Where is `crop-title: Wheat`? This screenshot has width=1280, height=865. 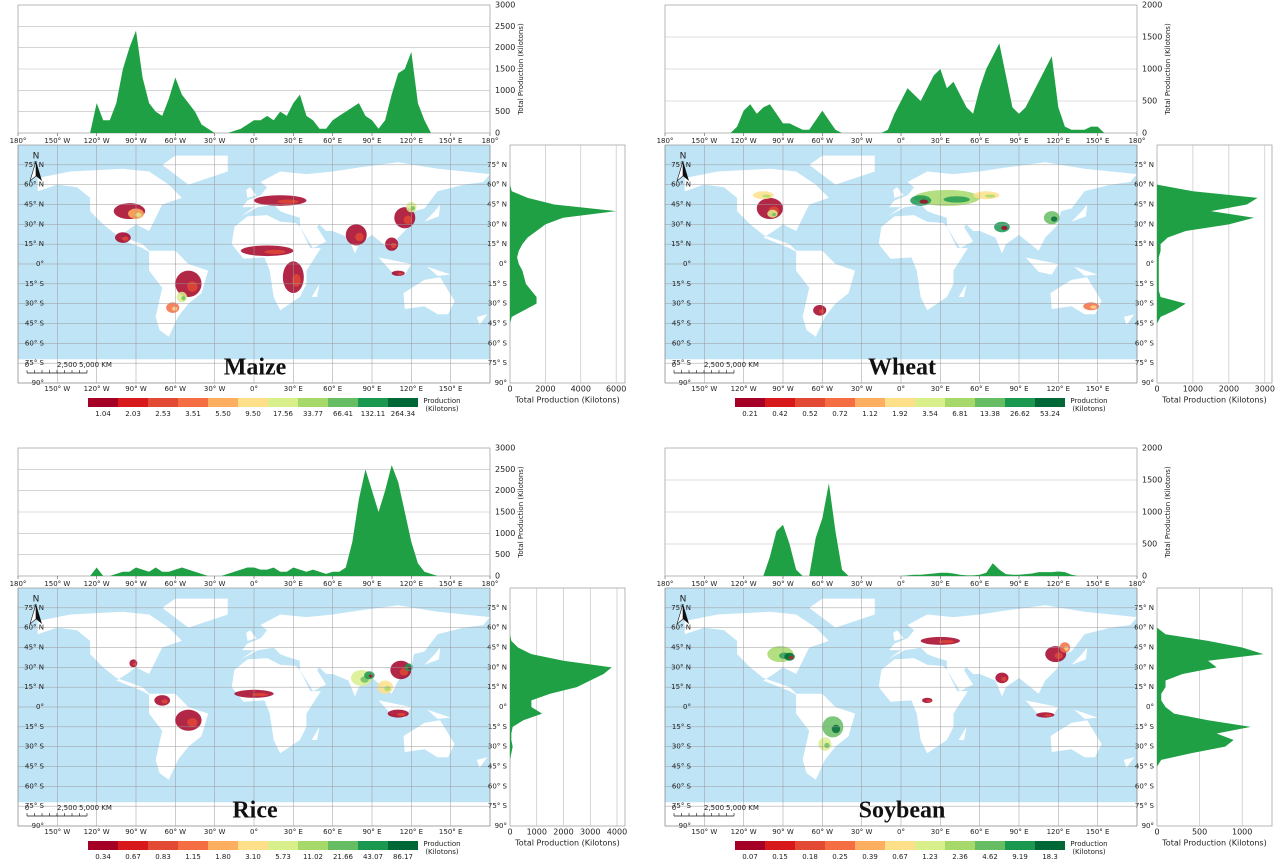 crop-title: Wheat is located at coordinates (902, 368).